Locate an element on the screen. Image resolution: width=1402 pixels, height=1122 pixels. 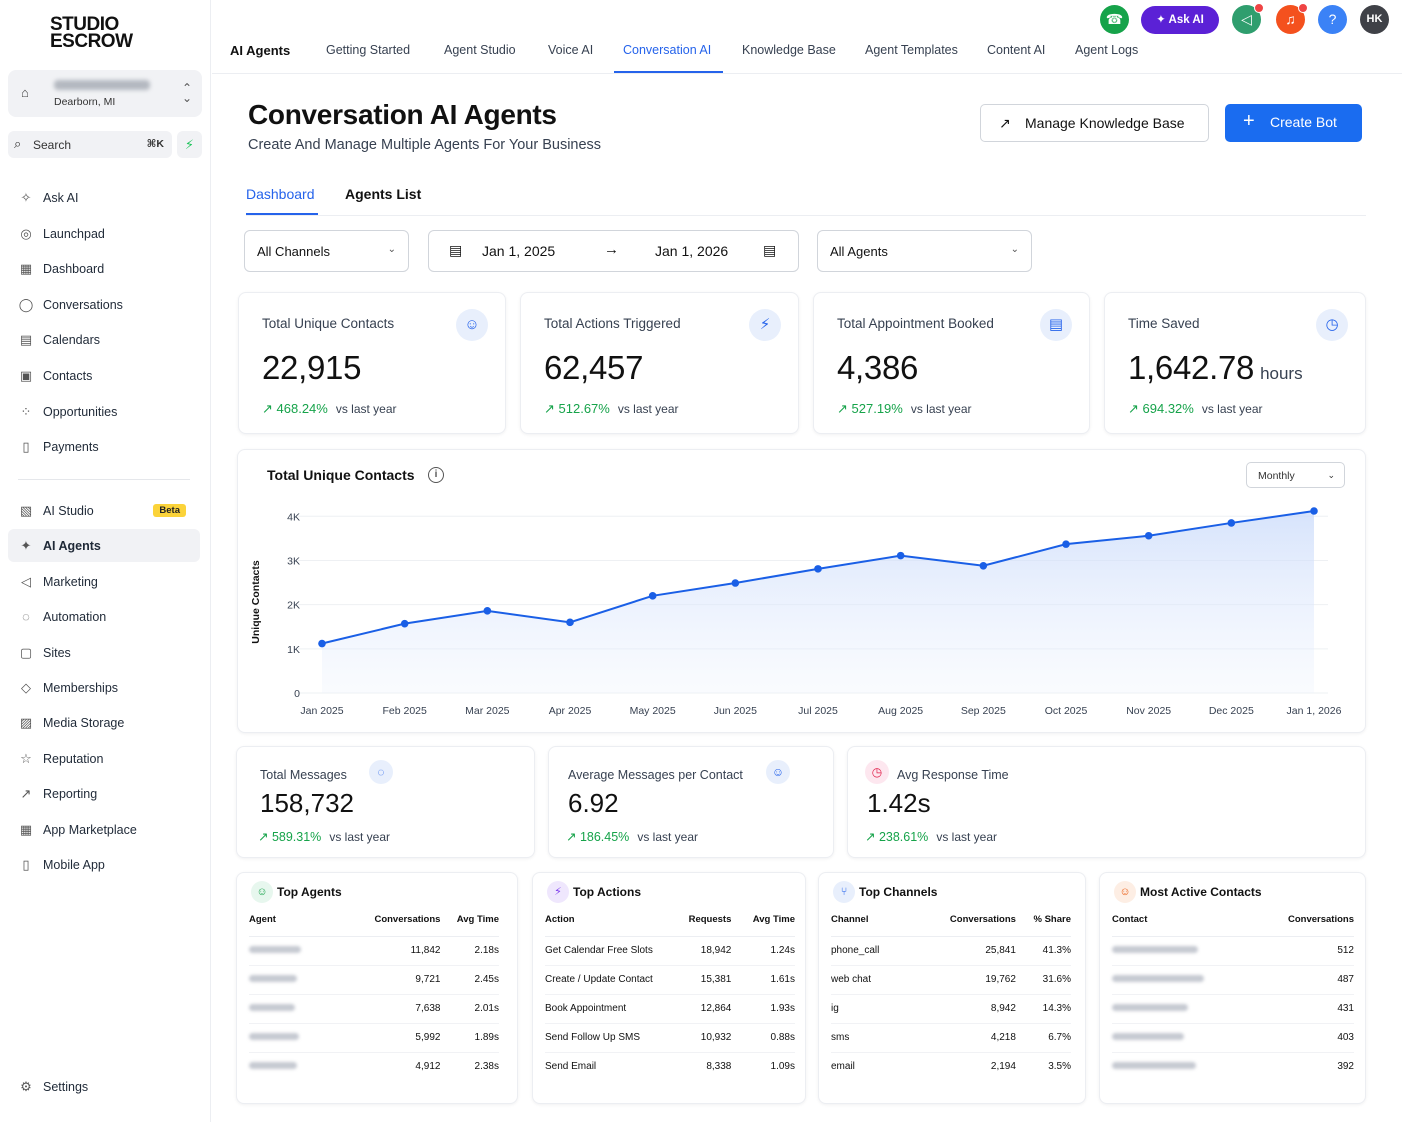
quick-action-bolt-icon: ⚡ is located at coordinates (189, 144).